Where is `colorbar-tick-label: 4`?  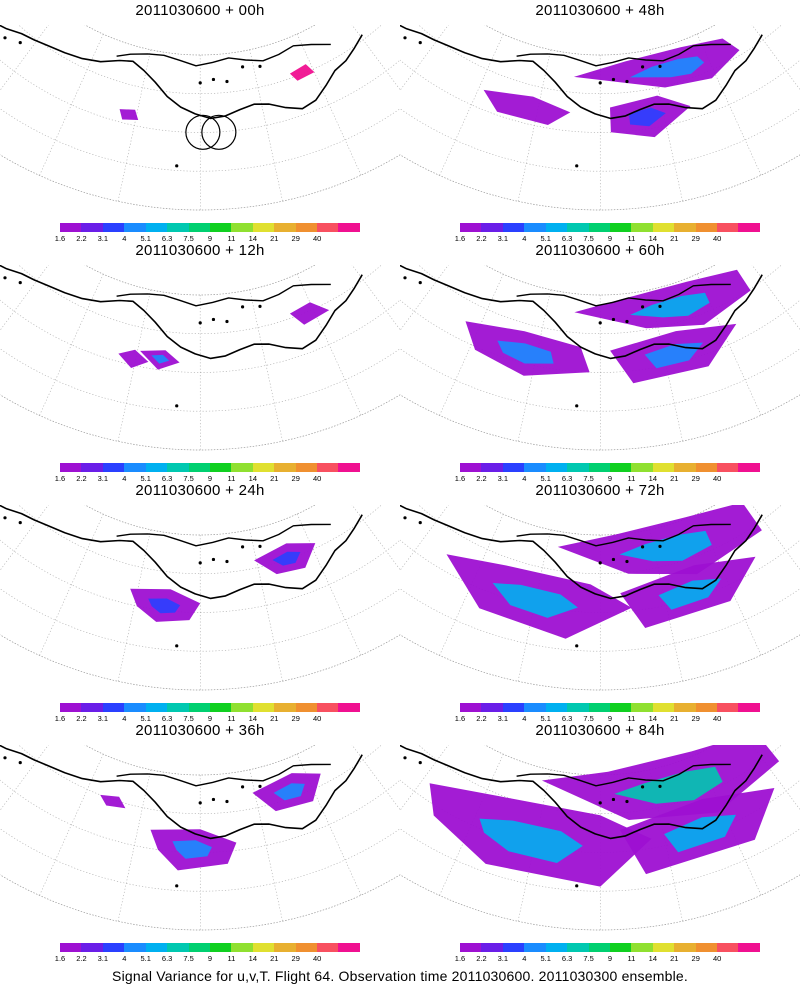
colorbar-tick-label: 4 is located at coordinates (524, 478).